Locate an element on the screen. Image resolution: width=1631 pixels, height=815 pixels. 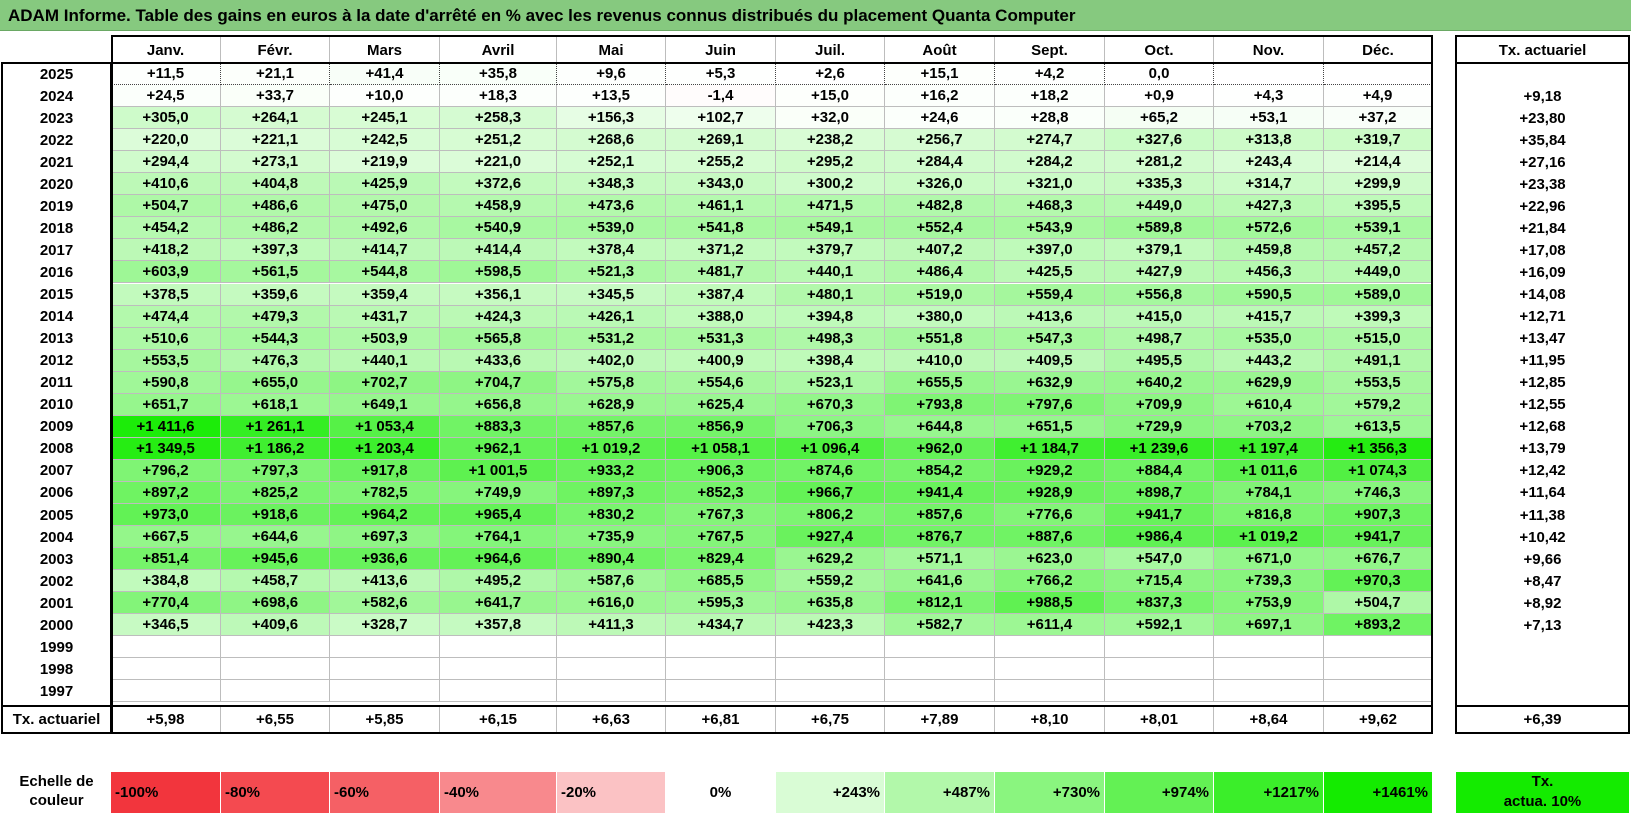
gain-cell: +544,8 is located at coordinates (385, 272).